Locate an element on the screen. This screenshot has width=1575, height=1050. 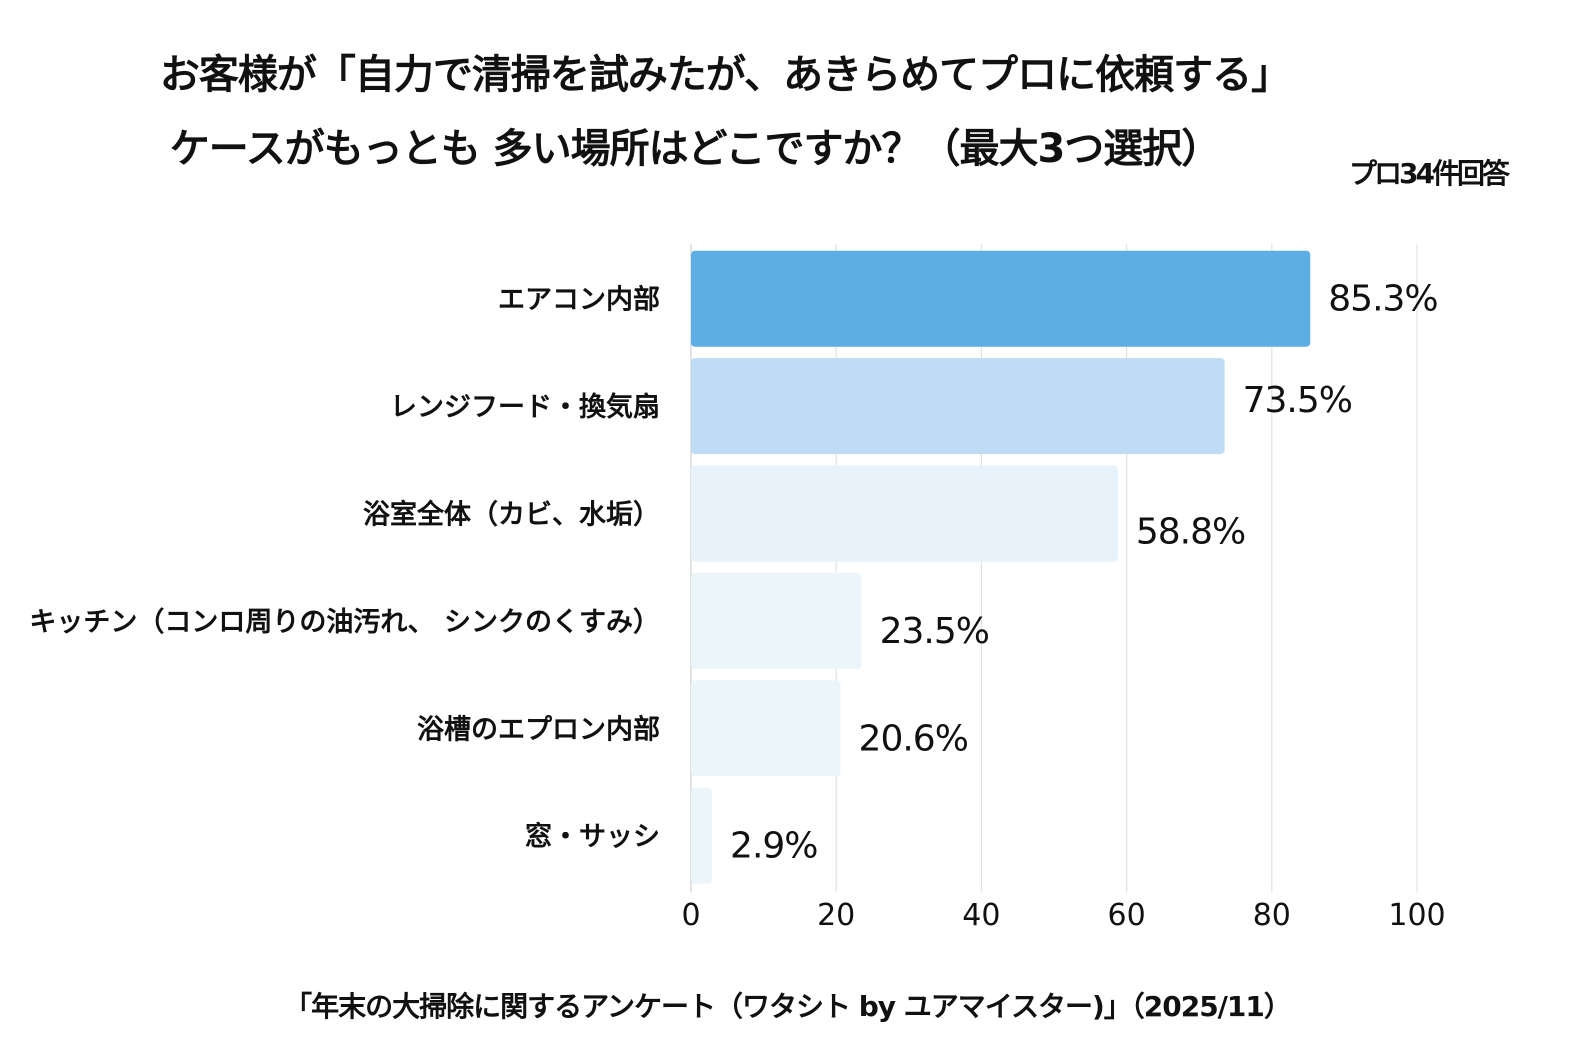
x-tick-label: 100 is located at coordinates (1416, 915).